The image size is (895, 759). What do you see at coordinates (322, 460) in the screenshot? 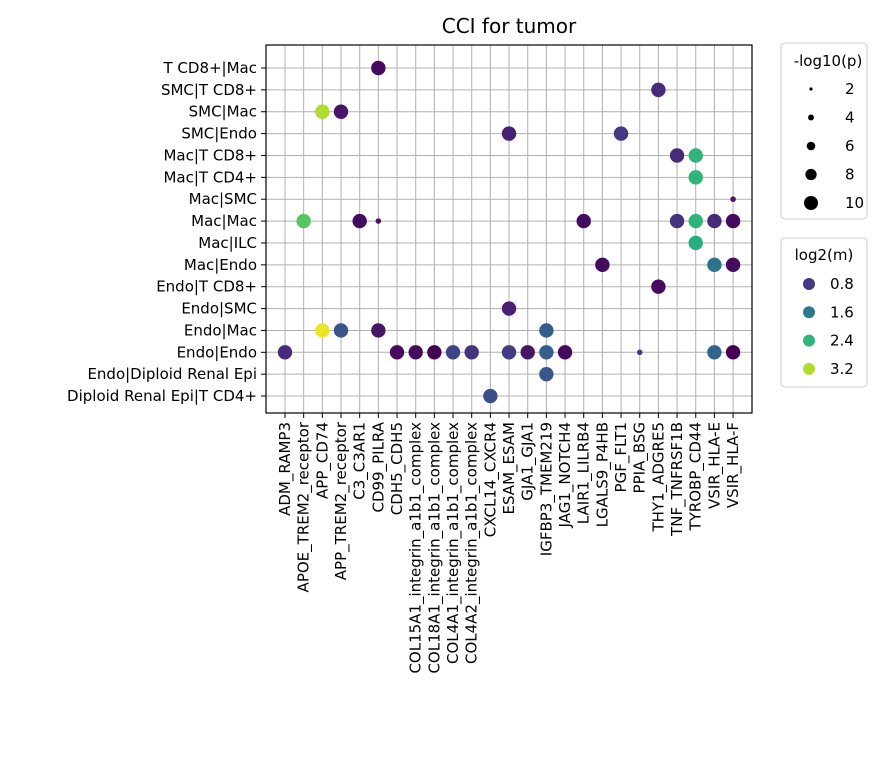
I see `x-tick-label: APP_CD74` at bounding box center [322, 460].